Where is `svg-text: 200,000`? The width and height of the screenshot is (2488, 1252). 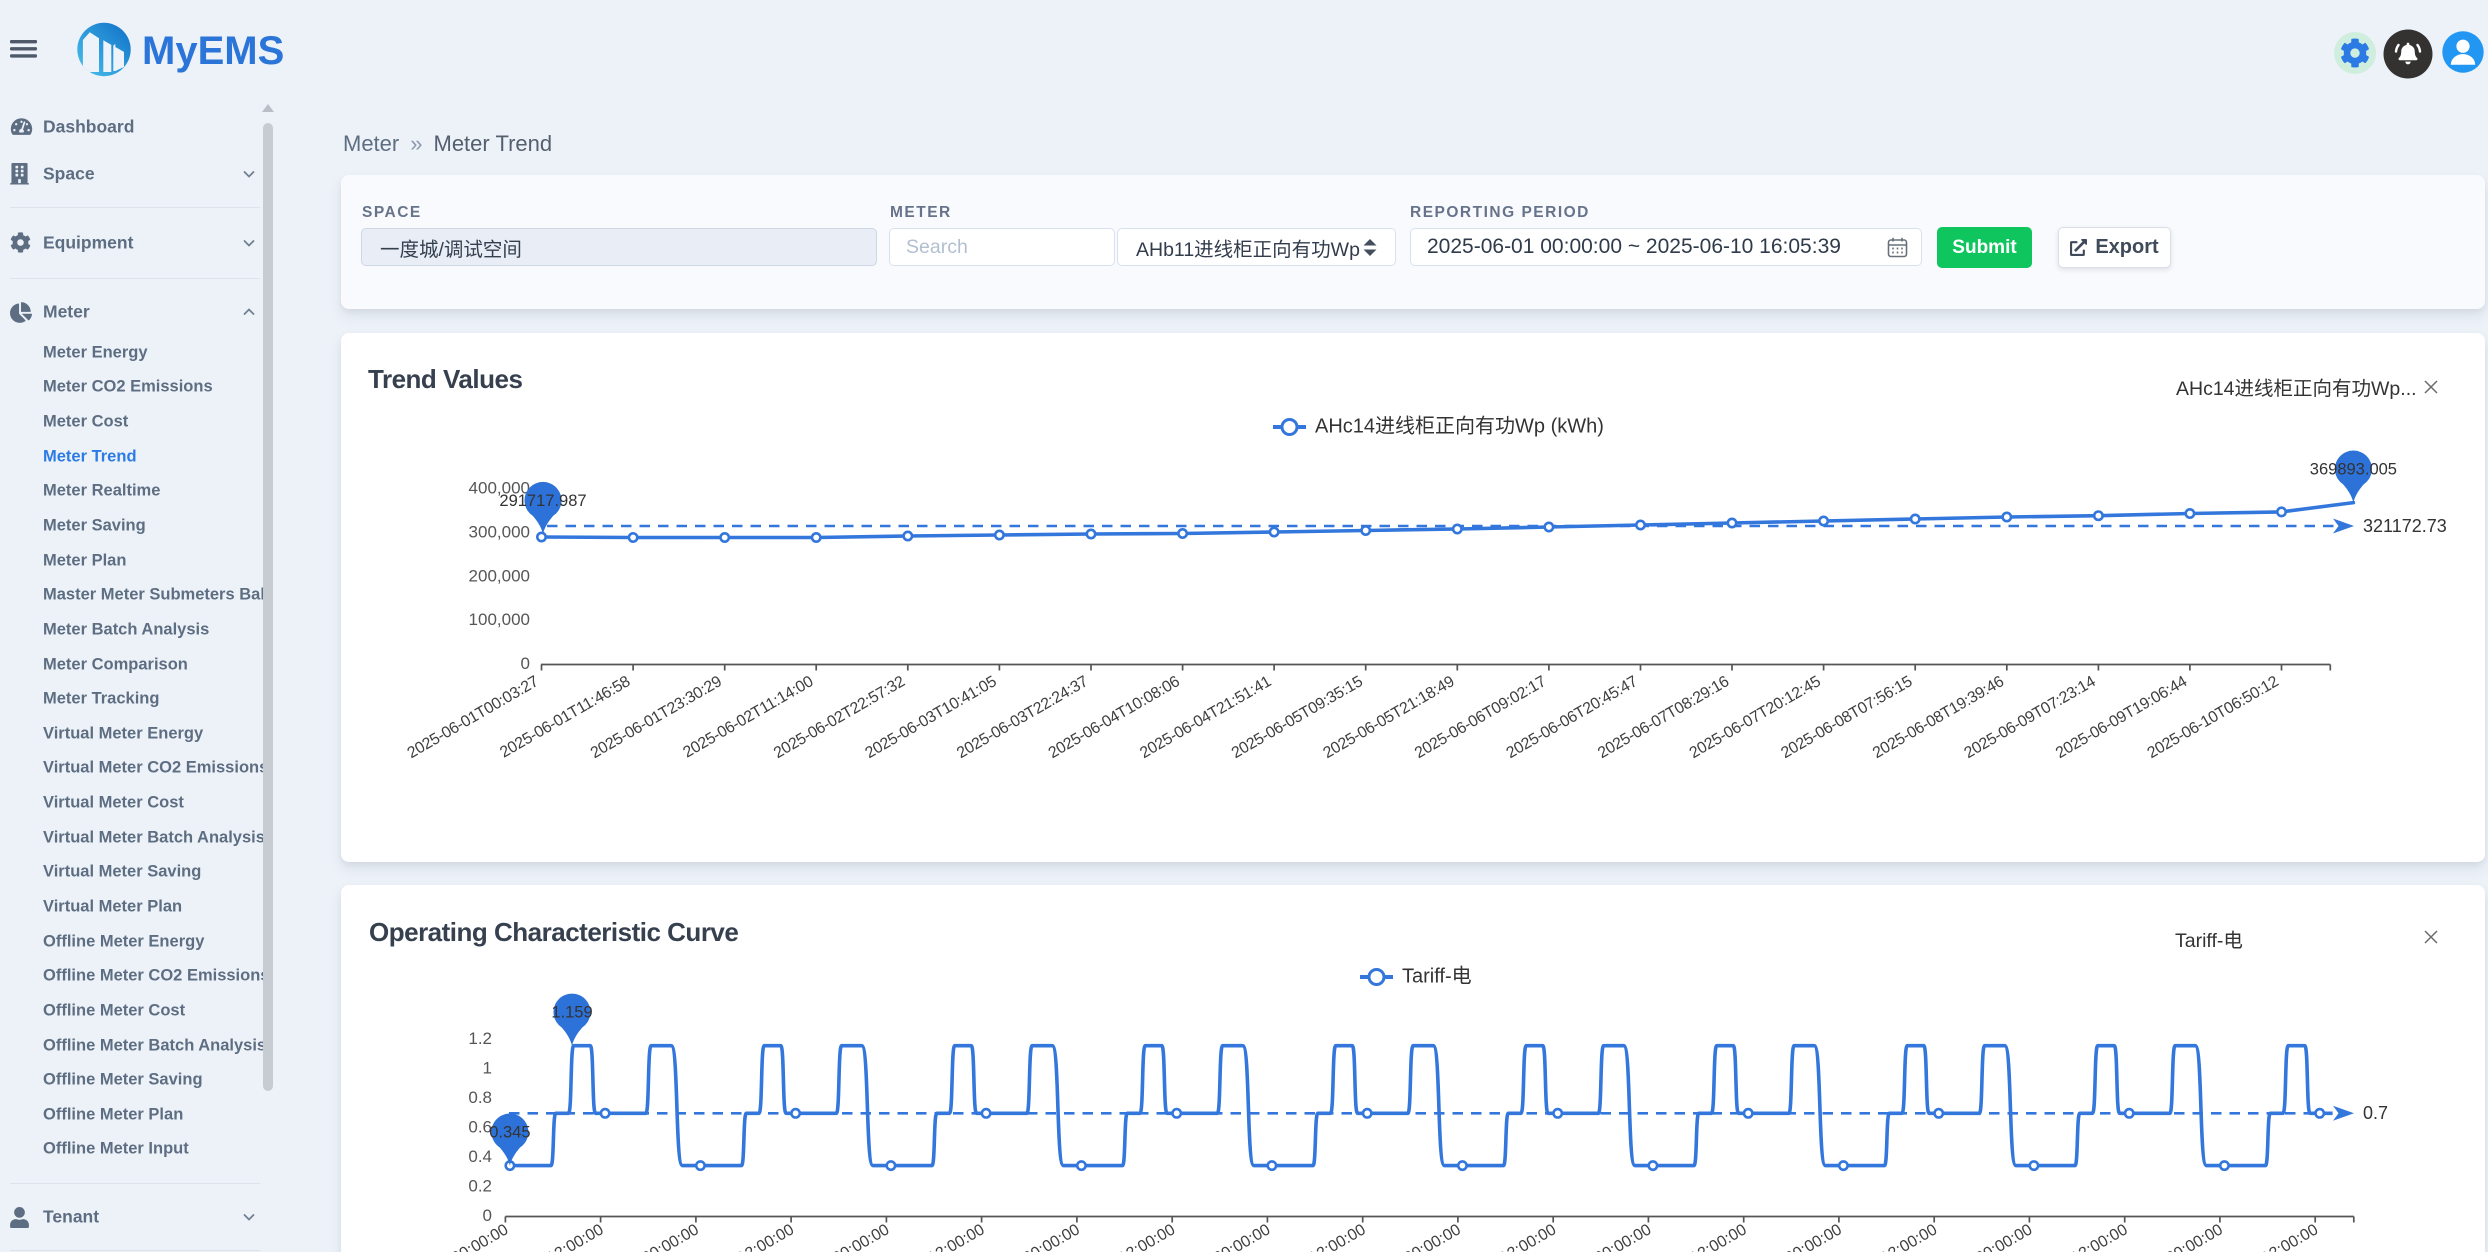 svg-text: 200,000 is located at coordinates (499, 575).